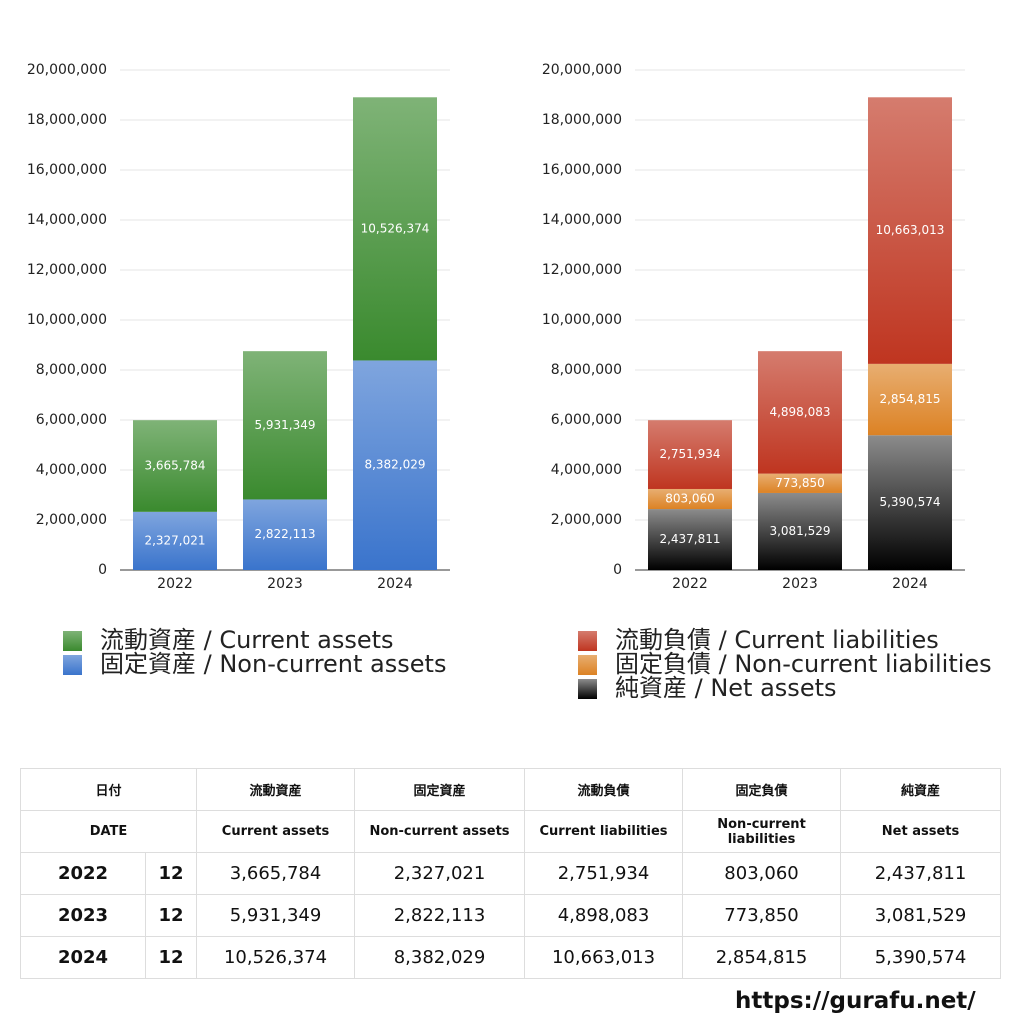 The image size is (1024, 1024). What do you see at coordinates (604, 831) in the screenshot?
I see `table-cell: Current liabilities` at bounding box center [604, 831].